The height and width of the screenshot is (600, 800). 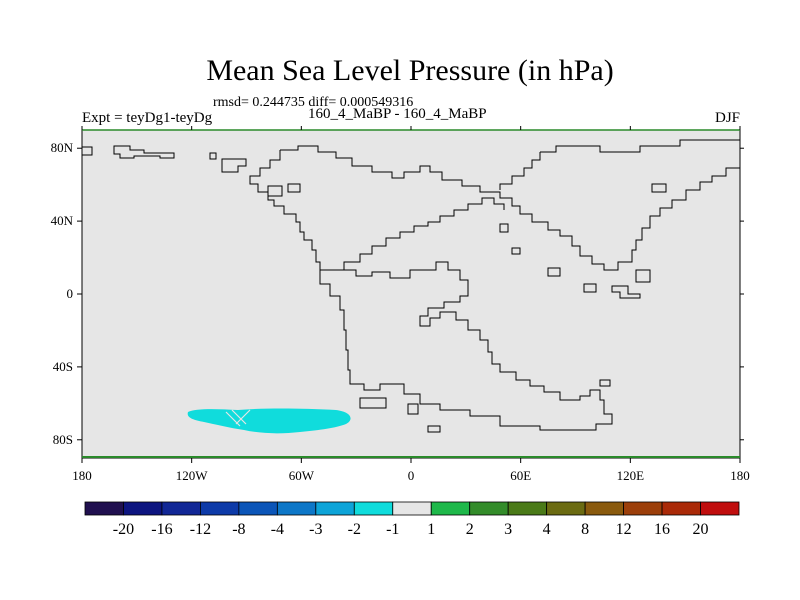 What do you see at coordinates (397, 114) in the screenshot?
I see `period-label: 160_4_MaBP - 160_4_MaBP` at bounding box center [397, 114].